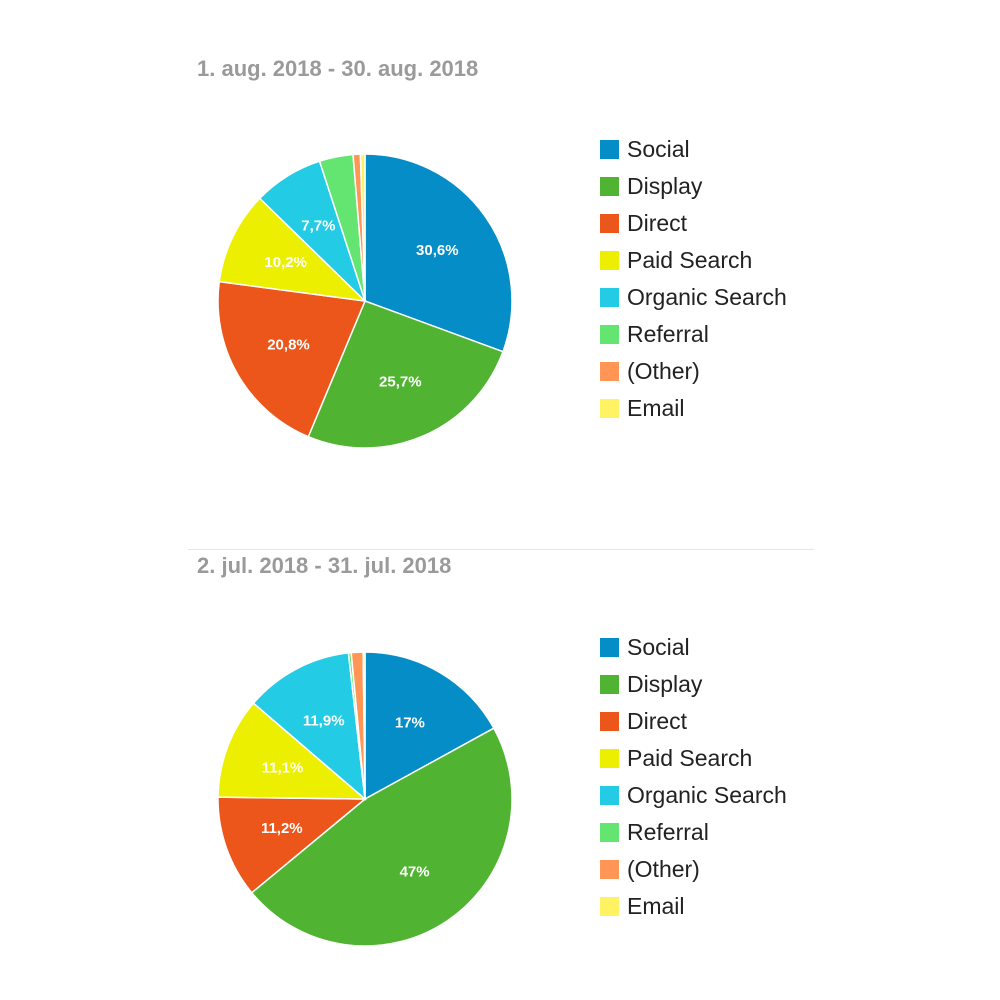 The width and height of the screenshot is (1000, 1000). Describe the element at coordinates (288, 344) in the screenshot. I see `slice-label-direct: 20,8%` at that location.